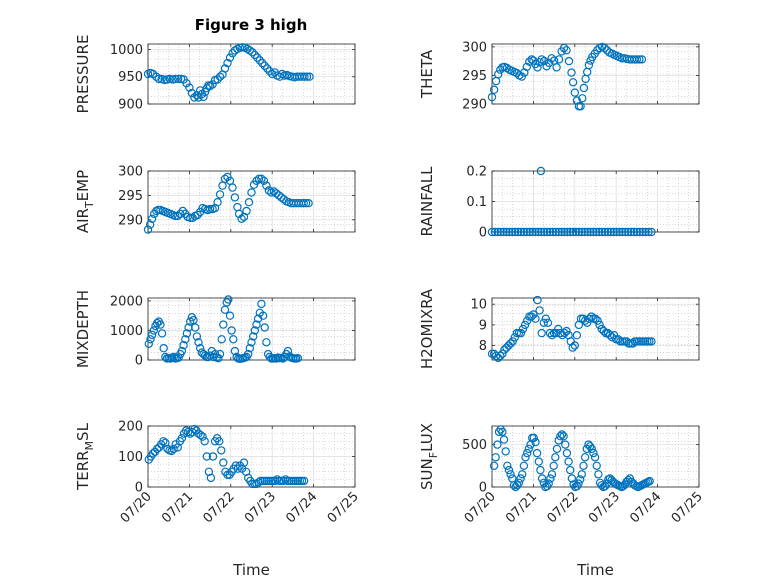  I want to click on y-tick-label: 0.2, so click(476, 172).